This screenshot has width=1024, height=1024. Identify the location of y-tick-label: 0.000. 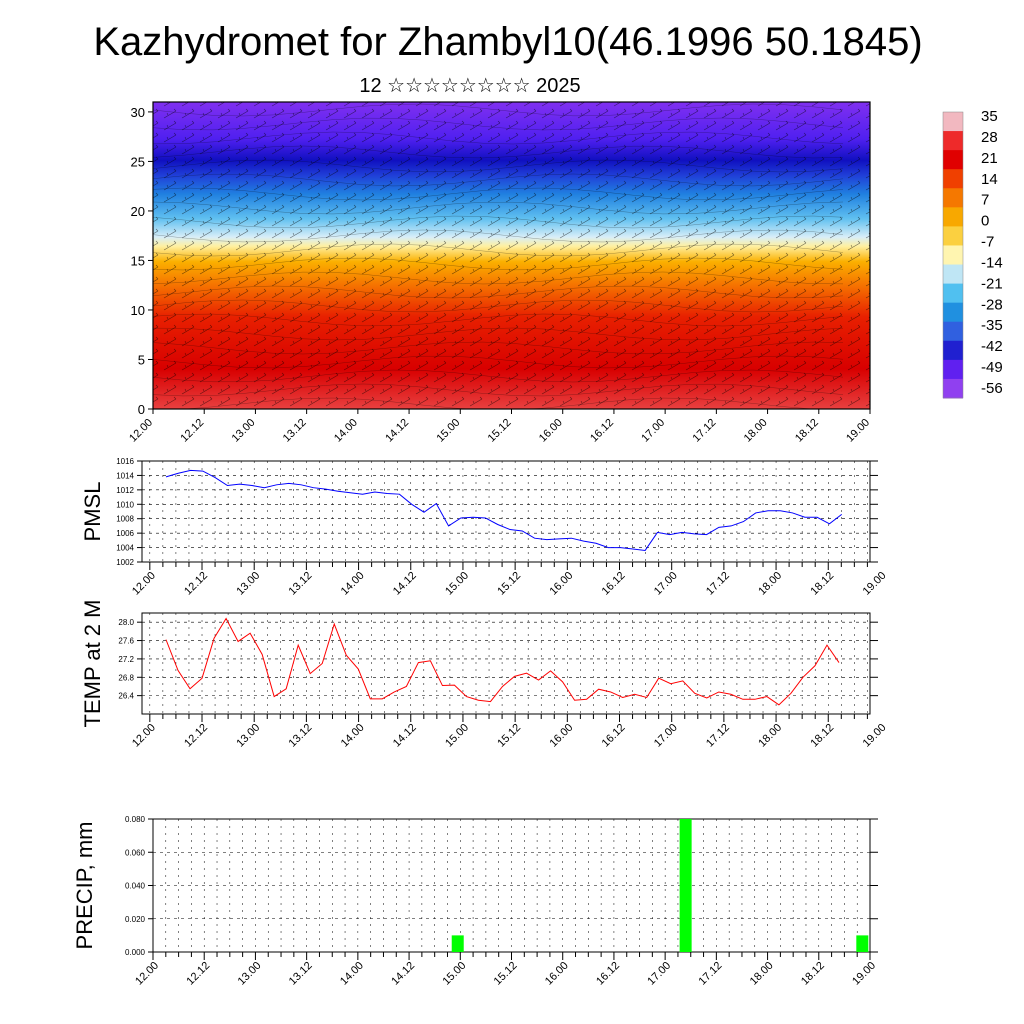
(135, 952).